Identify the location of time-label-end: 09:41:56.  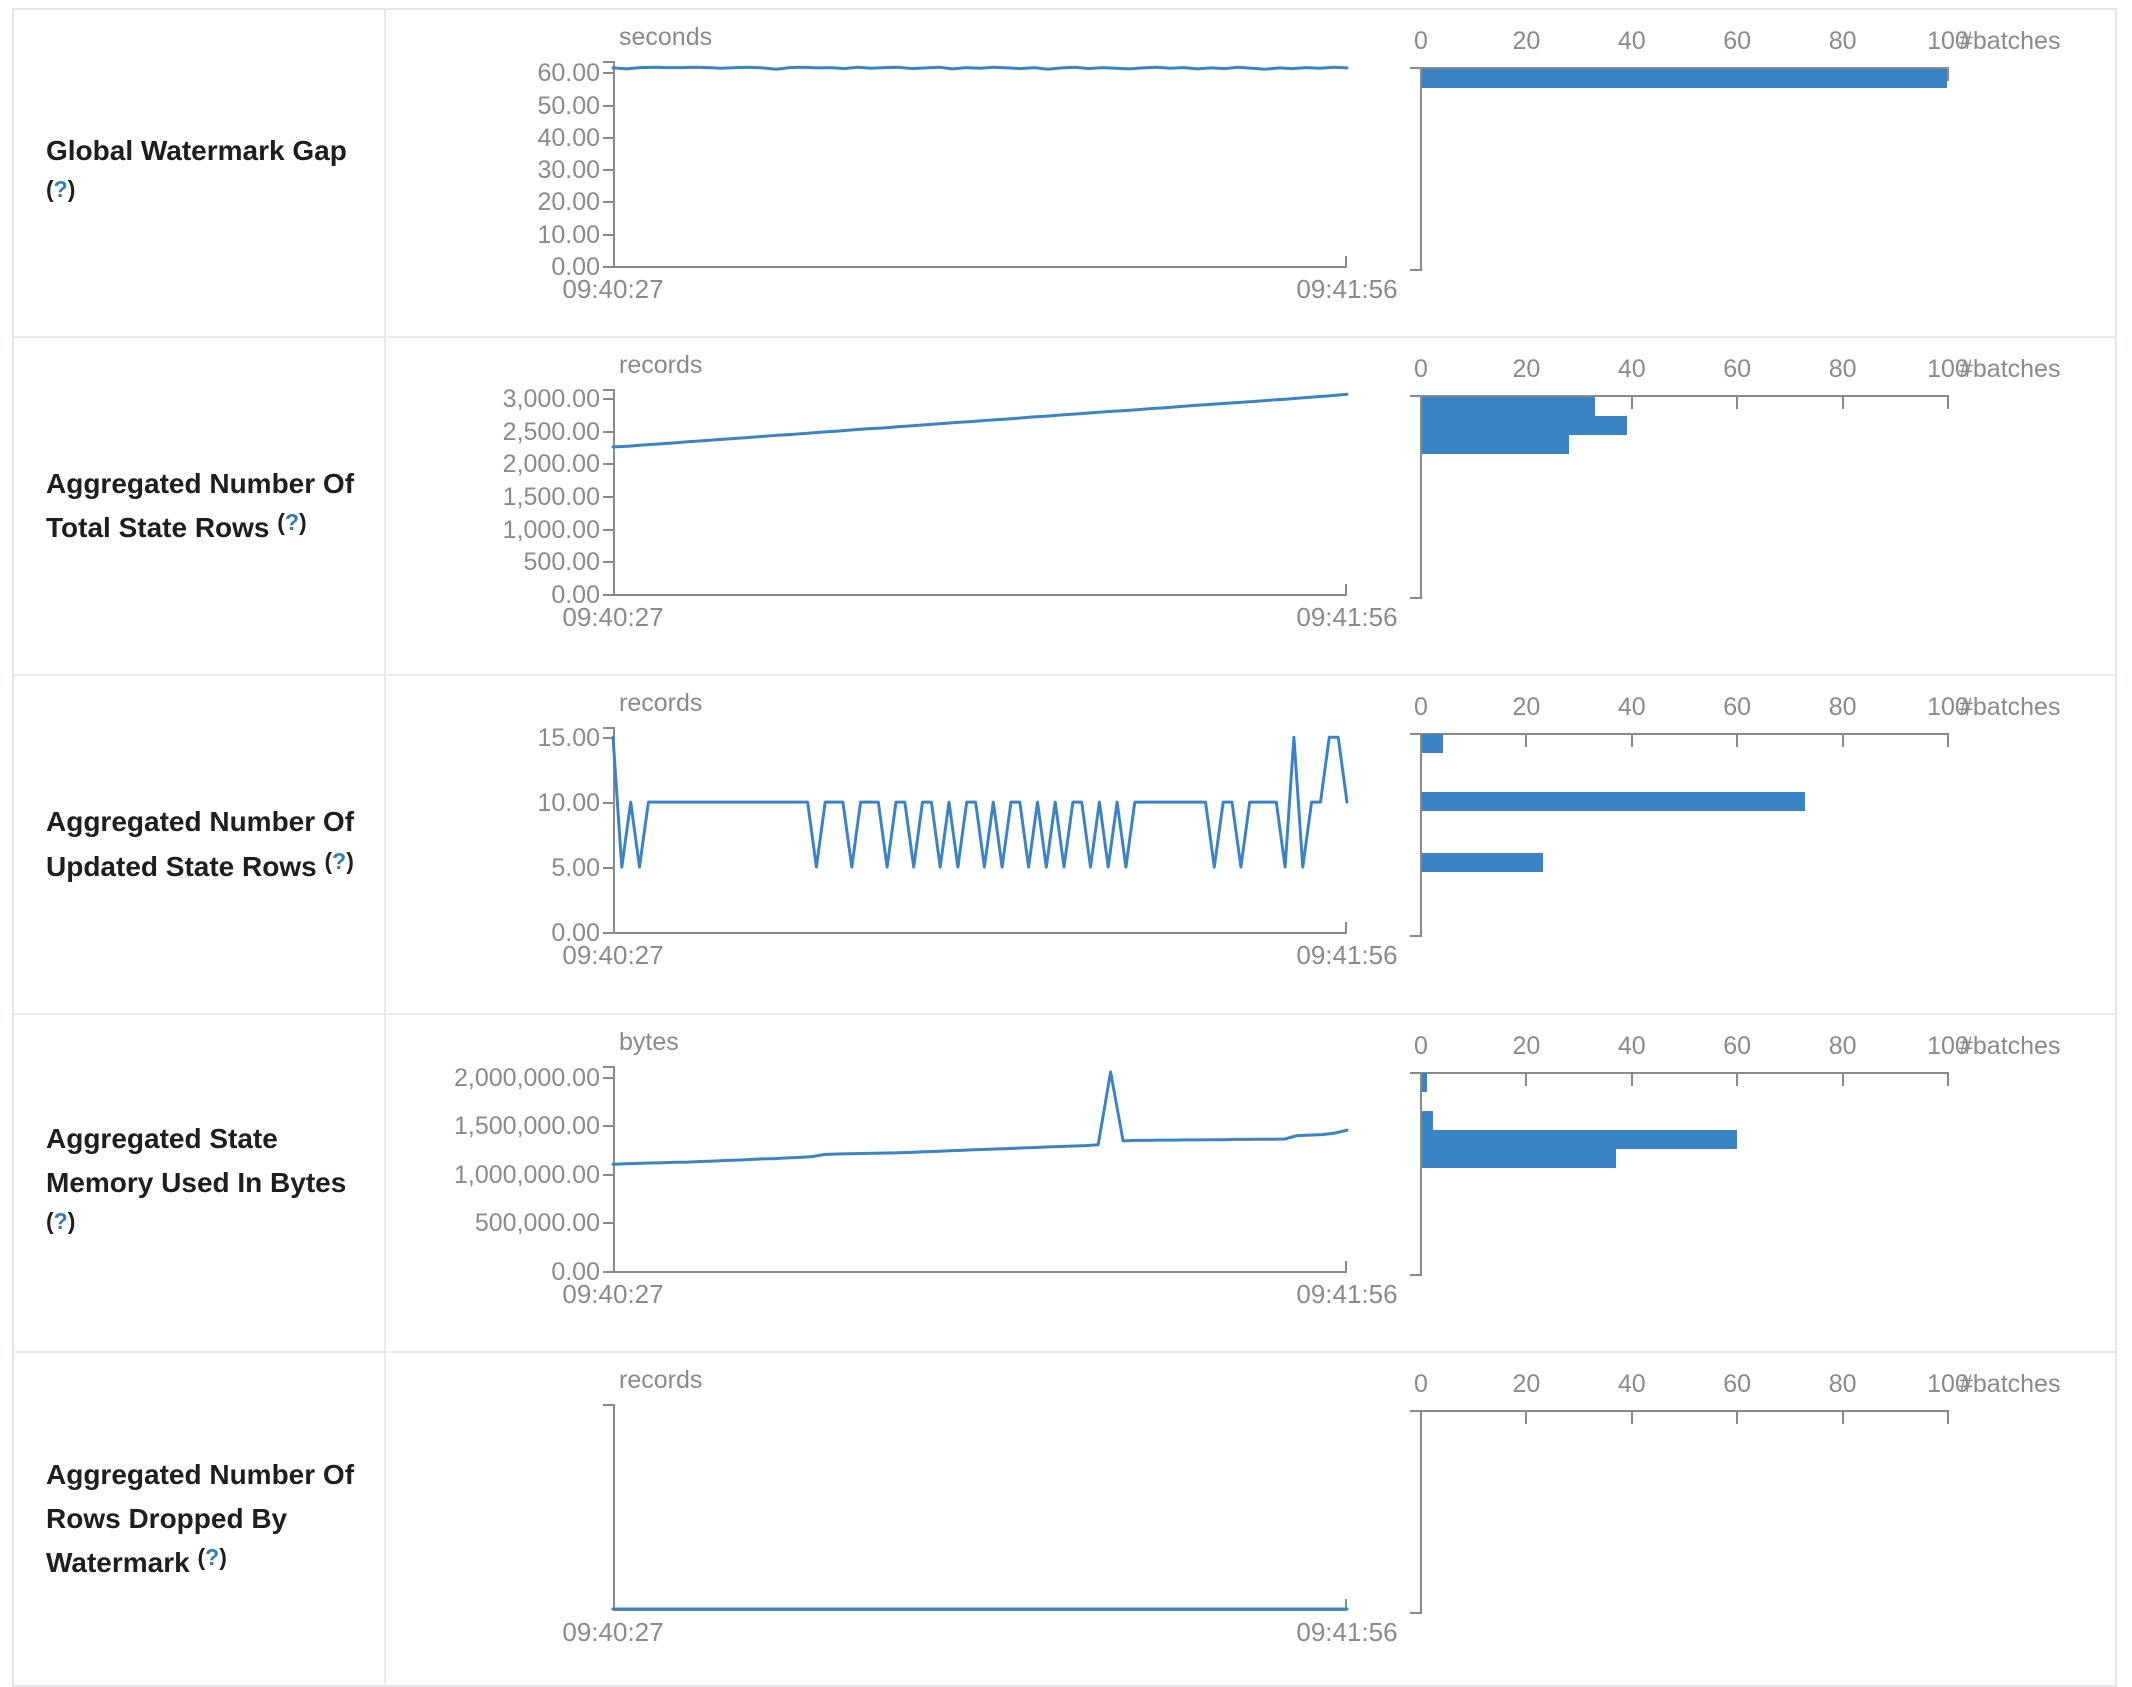
(1347, 1632).